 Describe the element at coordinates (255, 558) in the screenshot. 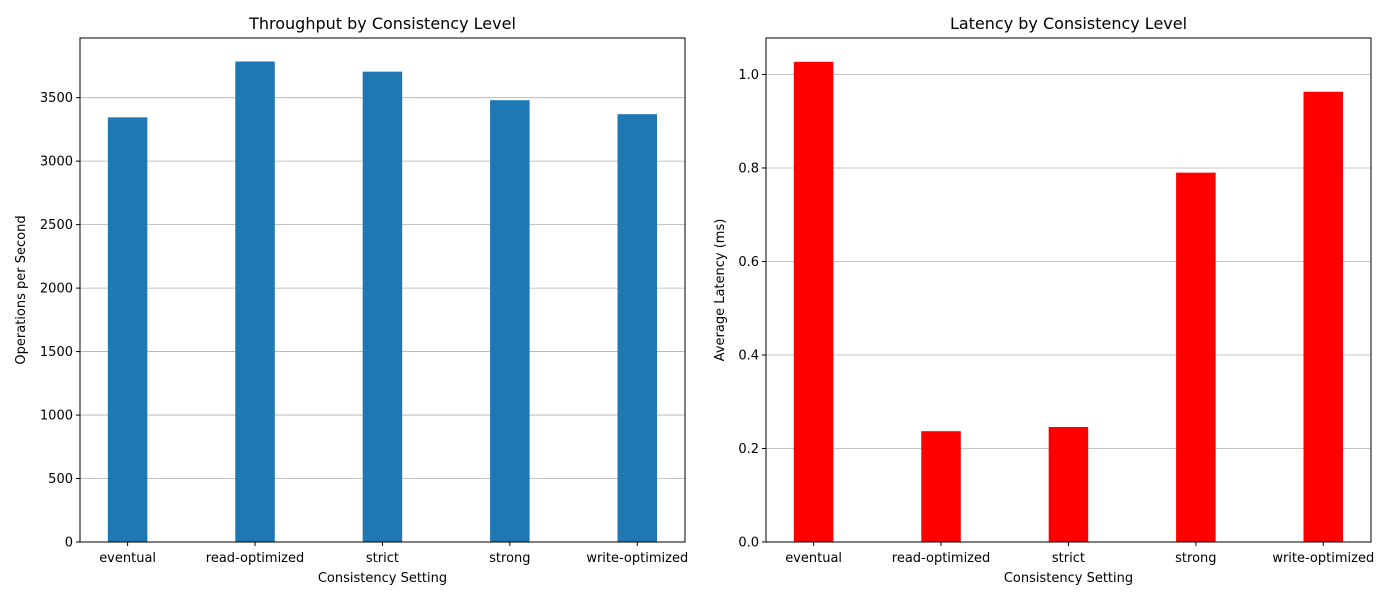

I see `throughput-x-tick-label-read-optimized: read-optimized` at that location.